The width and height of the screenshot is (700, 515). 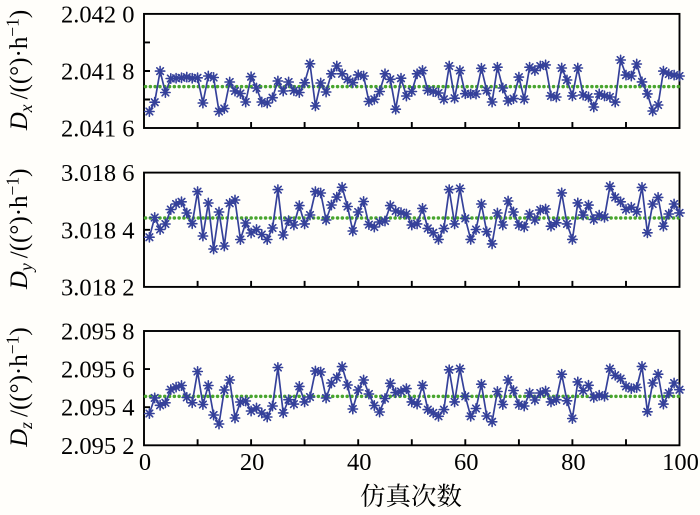 What do you see at coordinates (145, 462) in the screenshot?
I see `svg-text: 0` at bounding box center [145, 462].